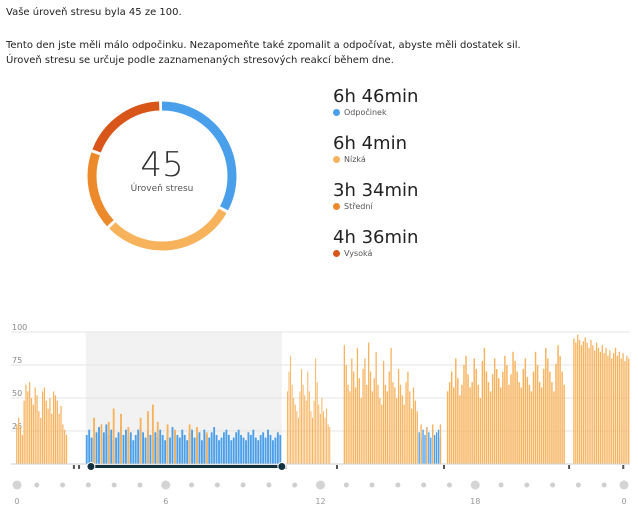 The image size is (638, 509). What do you see at coordinates (336, 159) in the screenshot?
I see `legend-dot-icon` at bounding box center [336, 159].